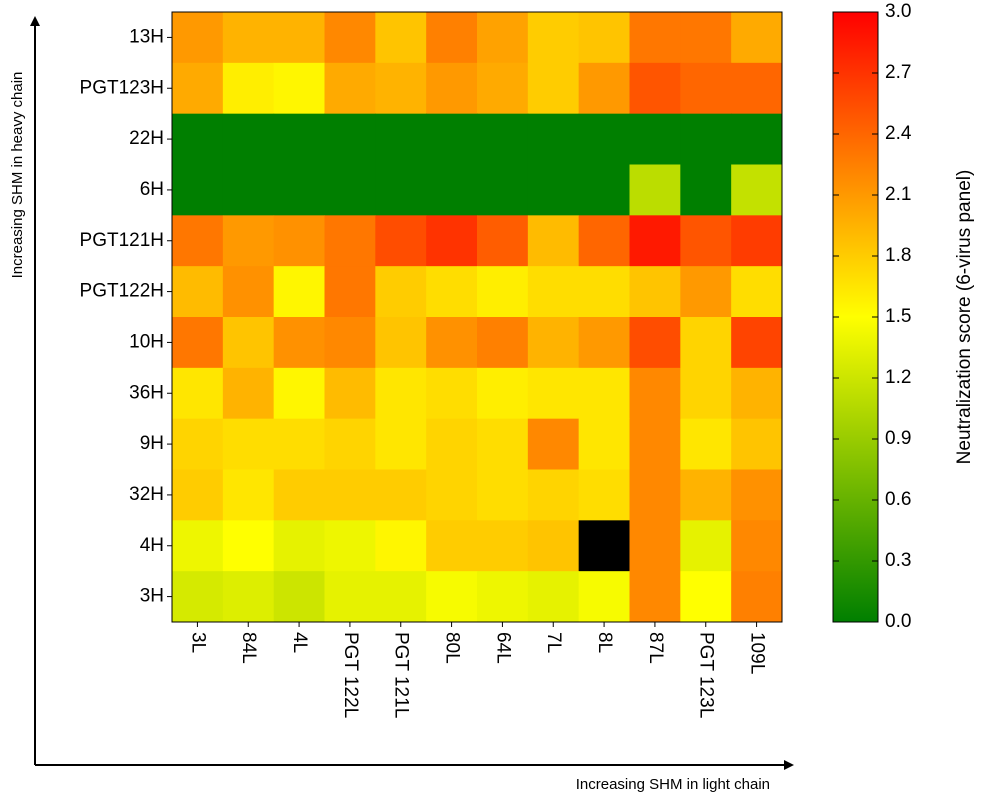 This screenshot has height=805, width=981. I want to click on colorbar-tick-label: 2.4, so click(898, 133).